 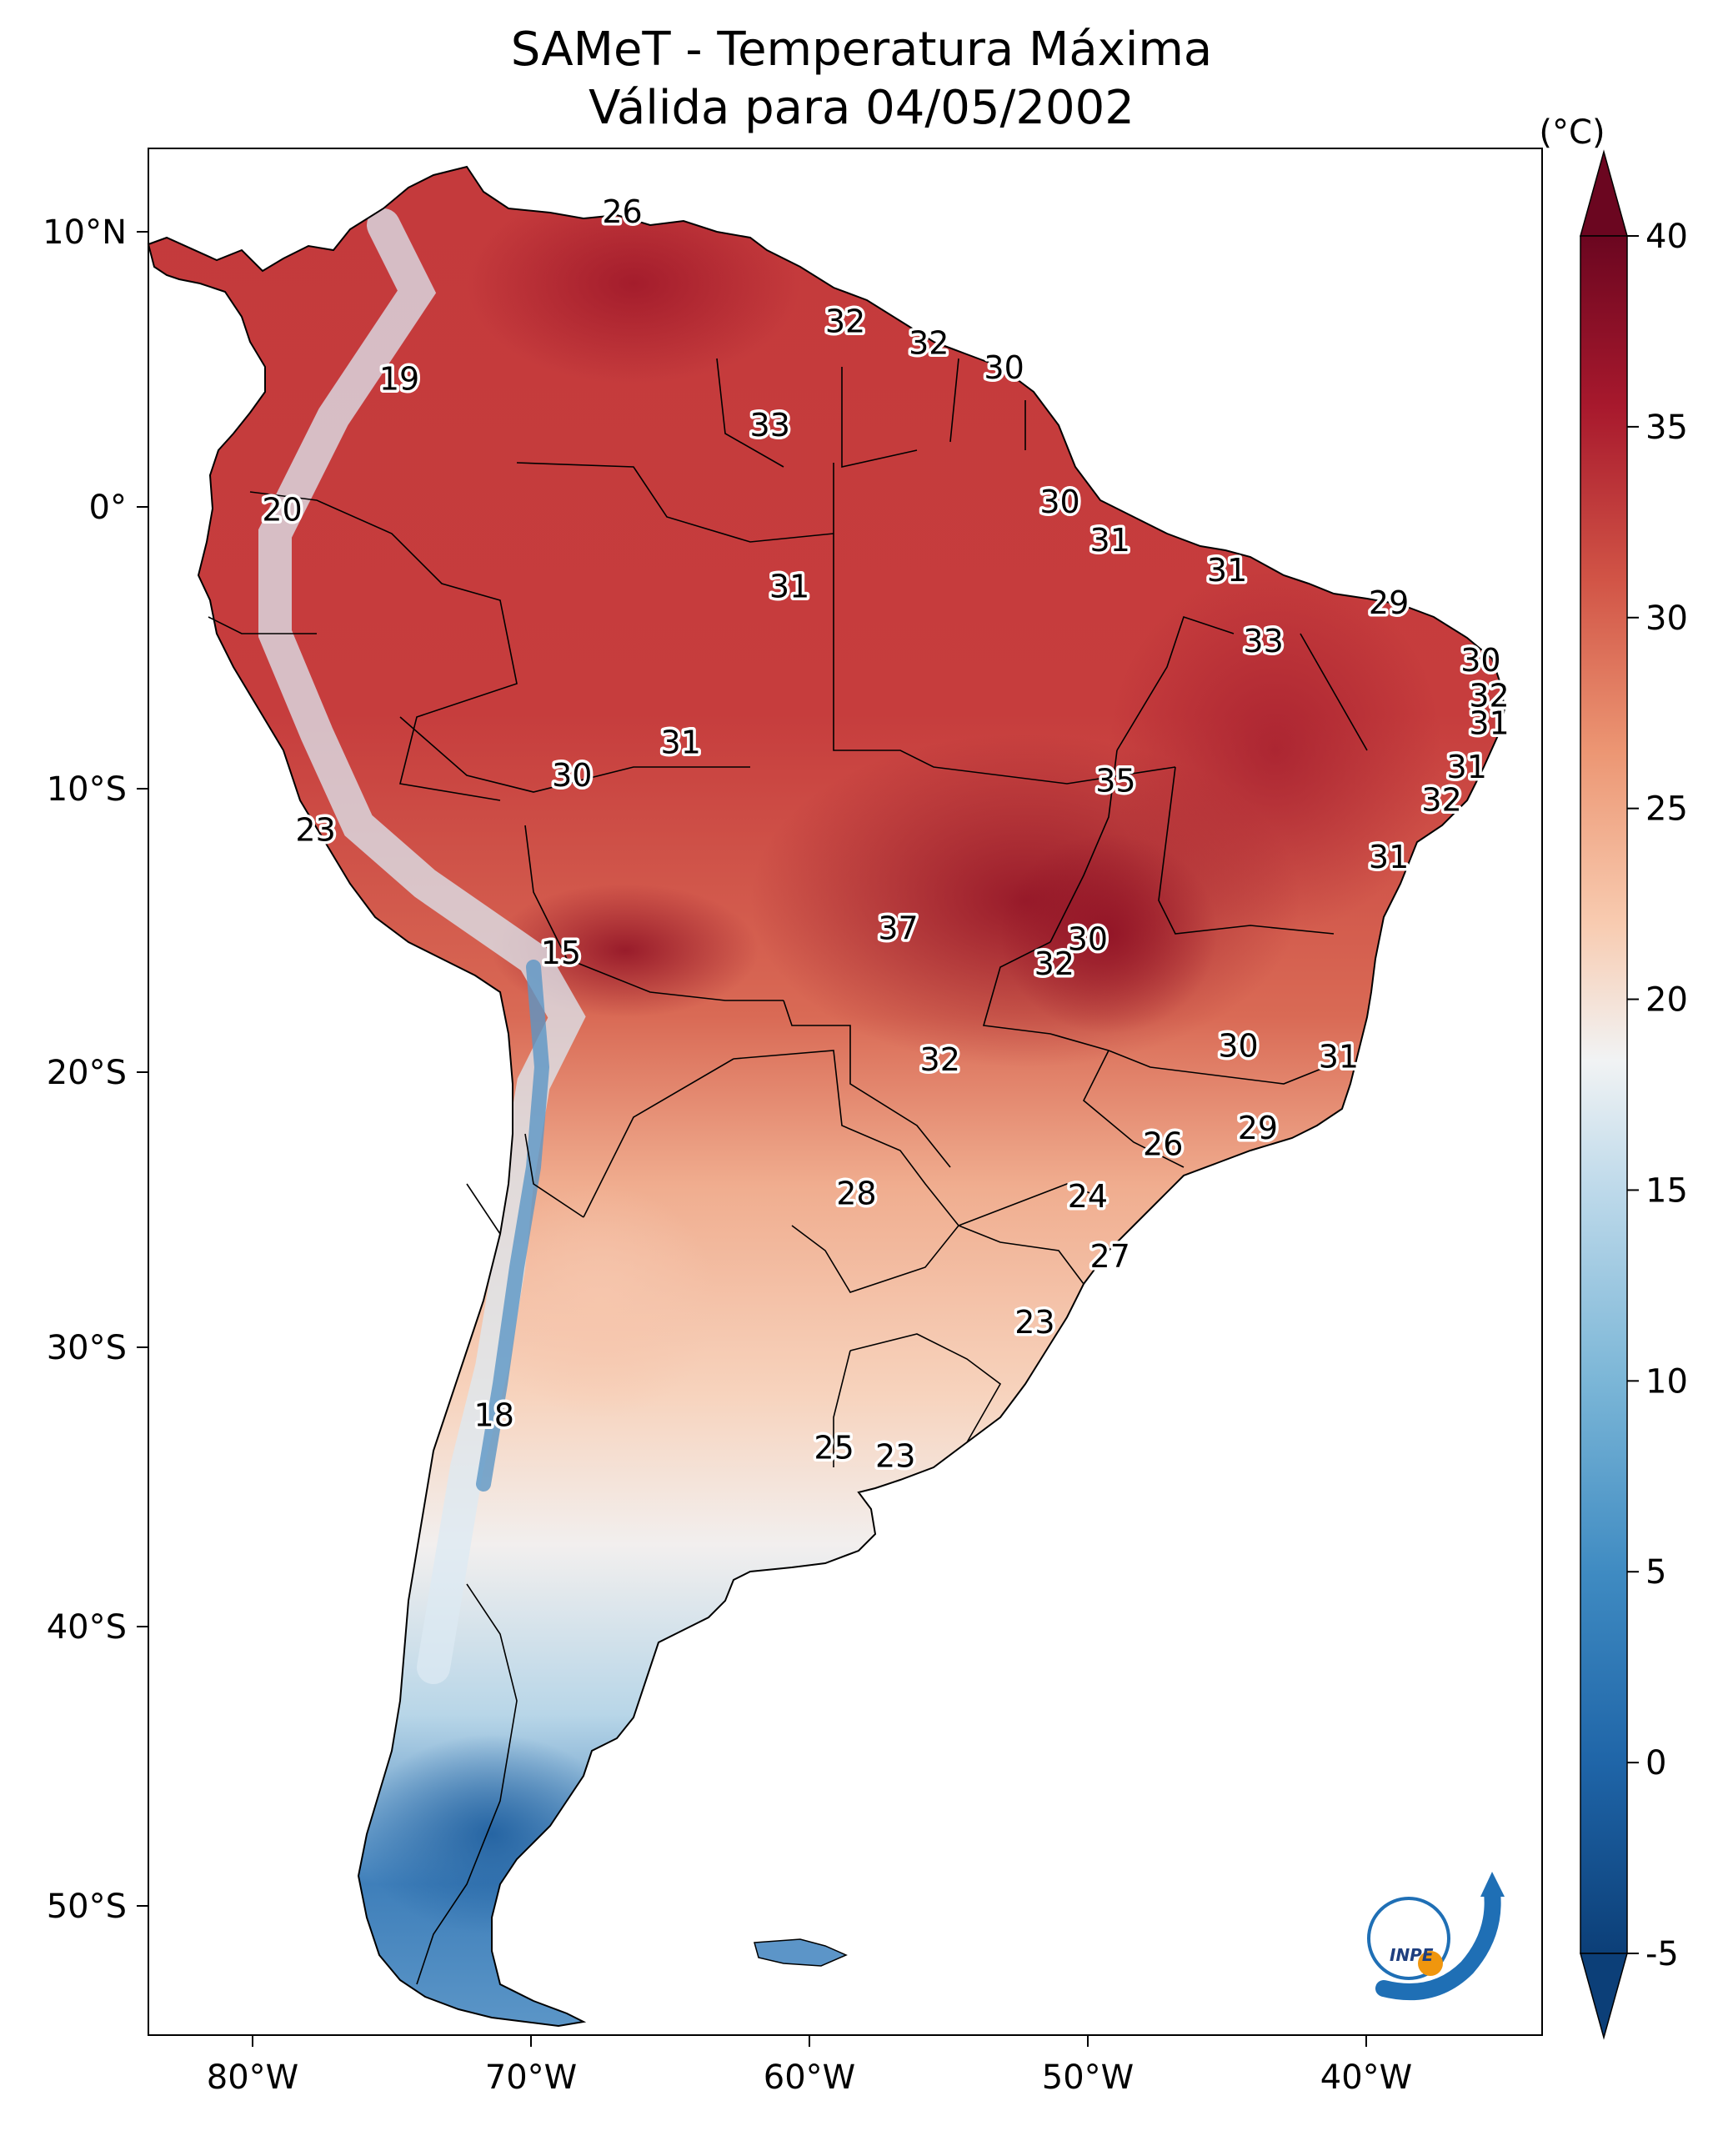 What do you see at coordinates (861, 50) in the screenshot?
I see `chart-title-line1: SAMeT - Temperatura Máxima` at bounding box center [861, 50].